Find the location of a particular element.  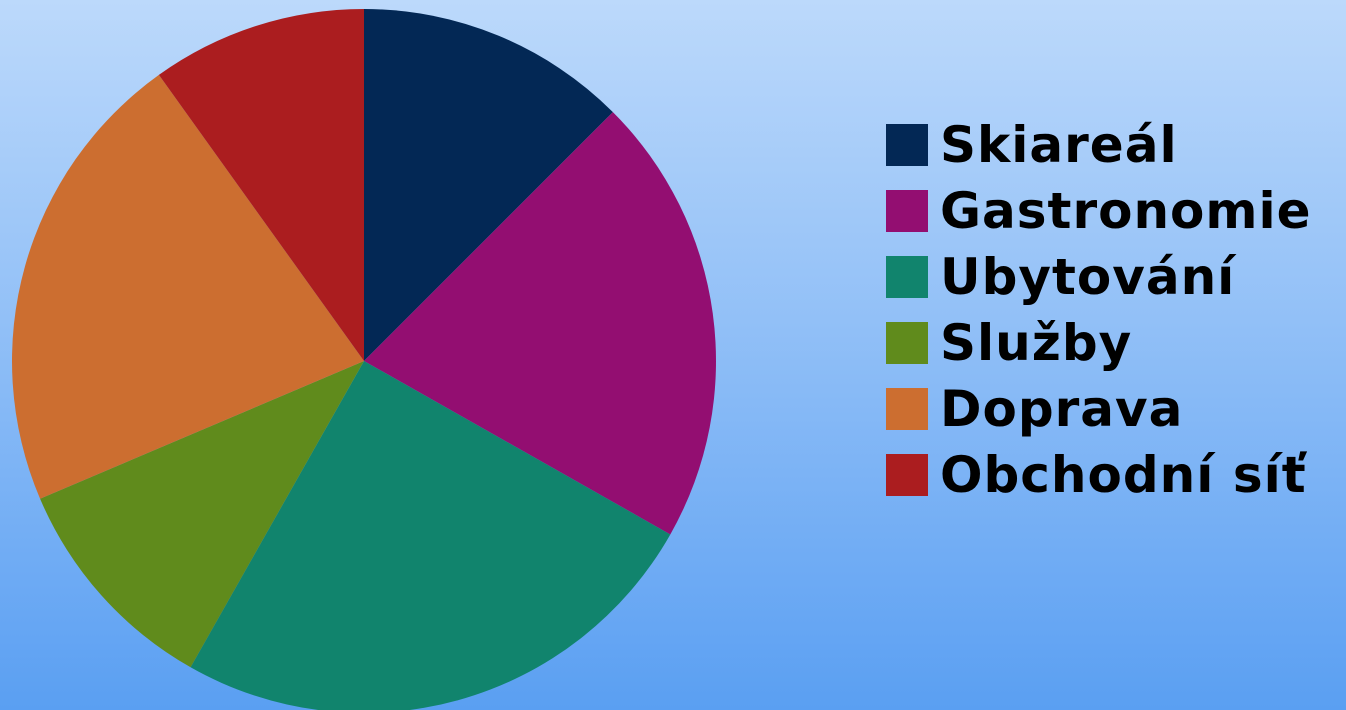

legend-item-ubytovani: Ubytování is located at coordinates (1099, 277).